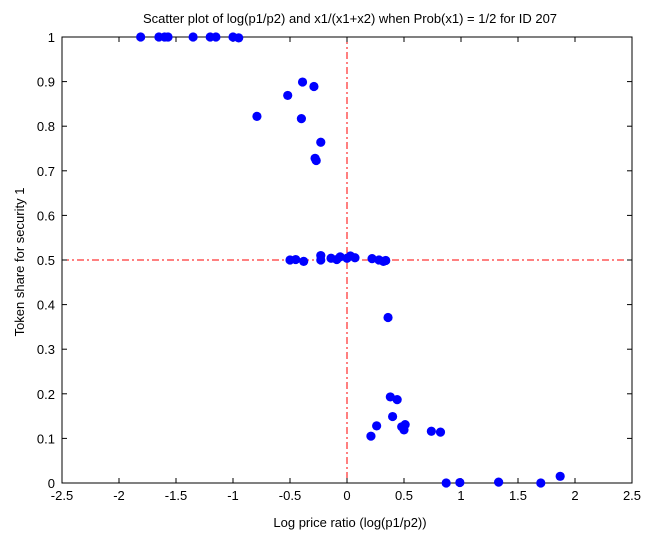 This screenshot has width=651, height=534. Describe the element at coordinates (46, 215) in the screenshot. I see `y-tick-label: 0.6` at that location.